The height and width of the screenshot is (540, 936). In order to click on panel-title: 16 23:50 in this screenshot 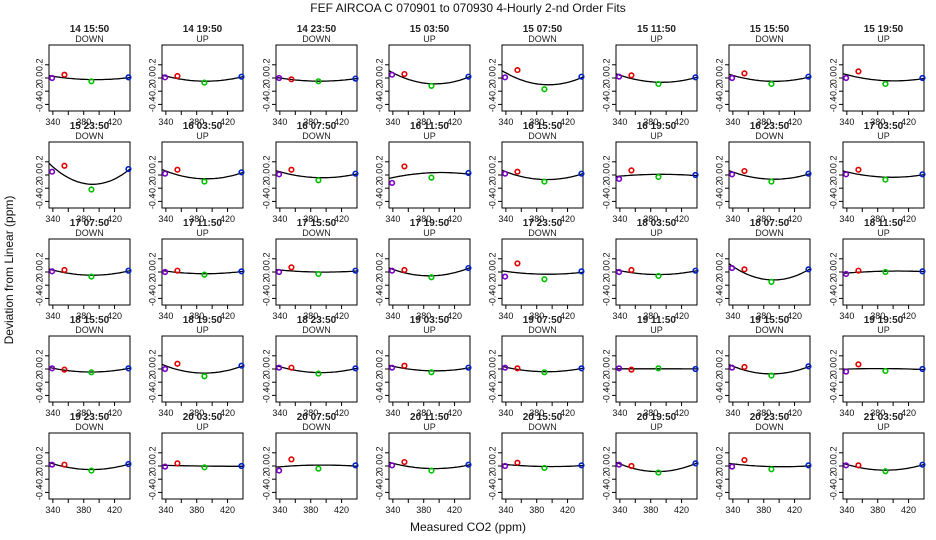, I will do `click(770, 126)`.